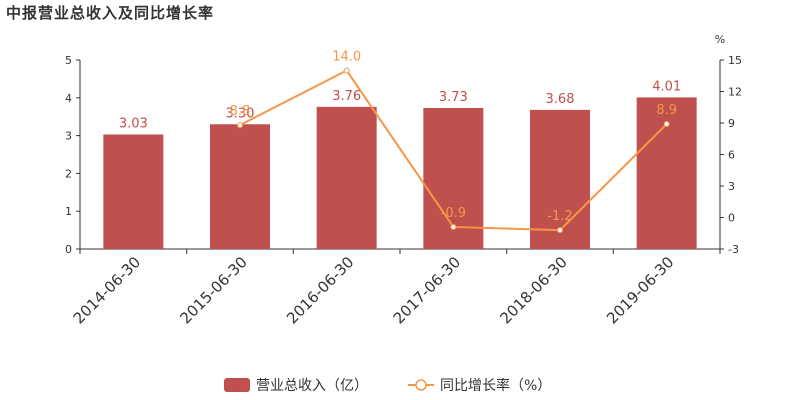  What do you see at coordinates (560, 99) in the screenshot?
I see `revenue-data-label: 3.68` at bounding box center [560, 99].